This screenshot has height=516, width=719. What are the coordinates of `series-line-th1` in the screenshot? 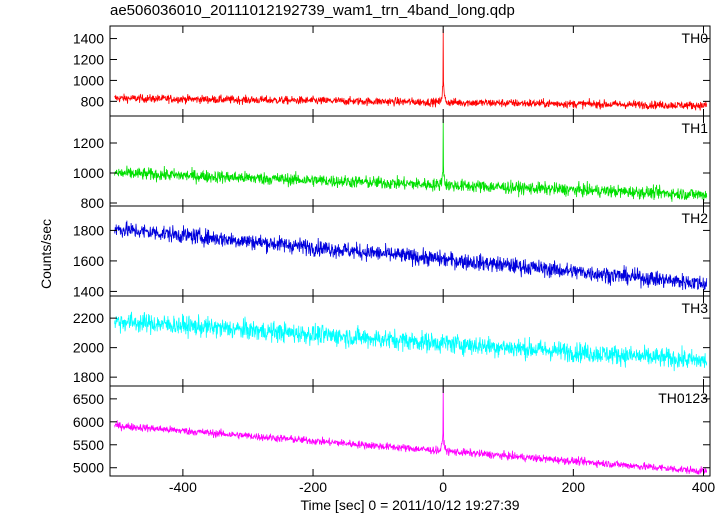 It's located at (411, 160).